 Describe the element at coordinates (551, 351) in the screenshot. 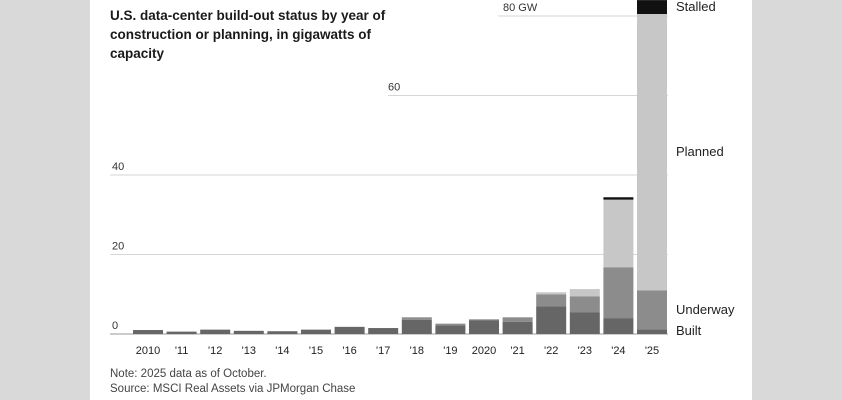

I see `x-tick-label: '22` at that location.